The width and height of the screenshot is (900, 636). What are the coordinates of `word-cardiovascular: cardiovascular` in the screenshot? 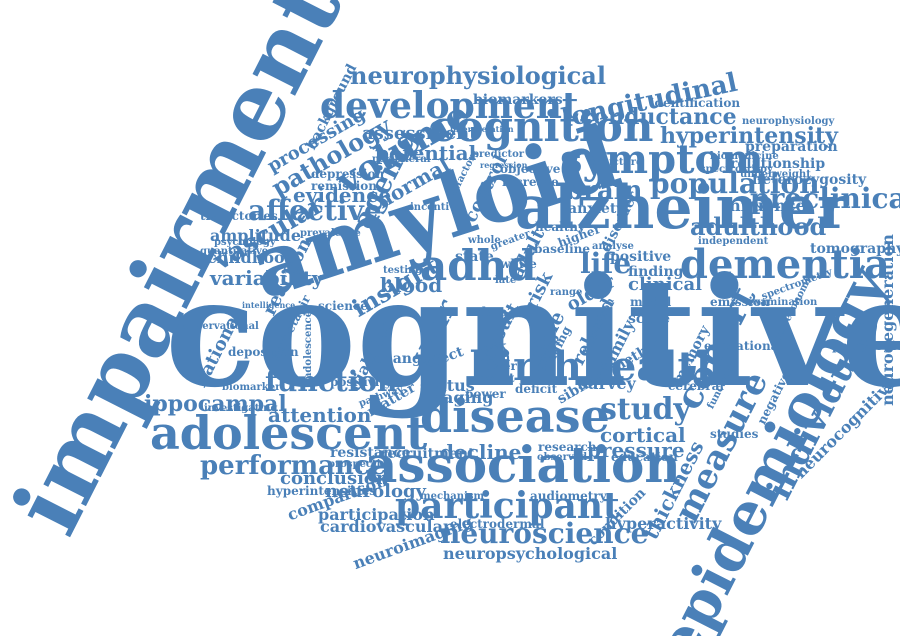 It's located at (386, 526).